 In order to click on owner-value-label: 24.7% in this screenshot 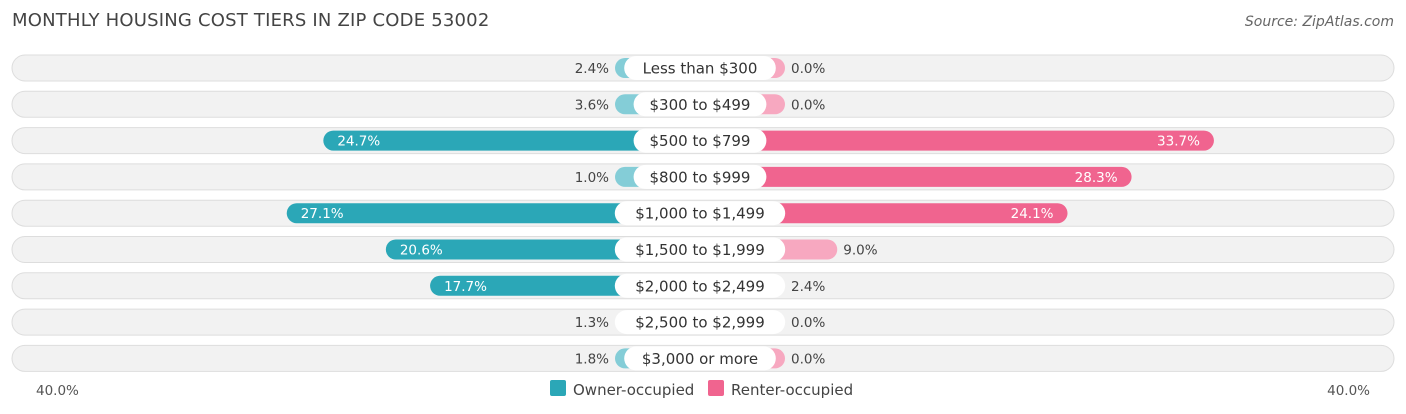, I will do `click(358, 142)`.